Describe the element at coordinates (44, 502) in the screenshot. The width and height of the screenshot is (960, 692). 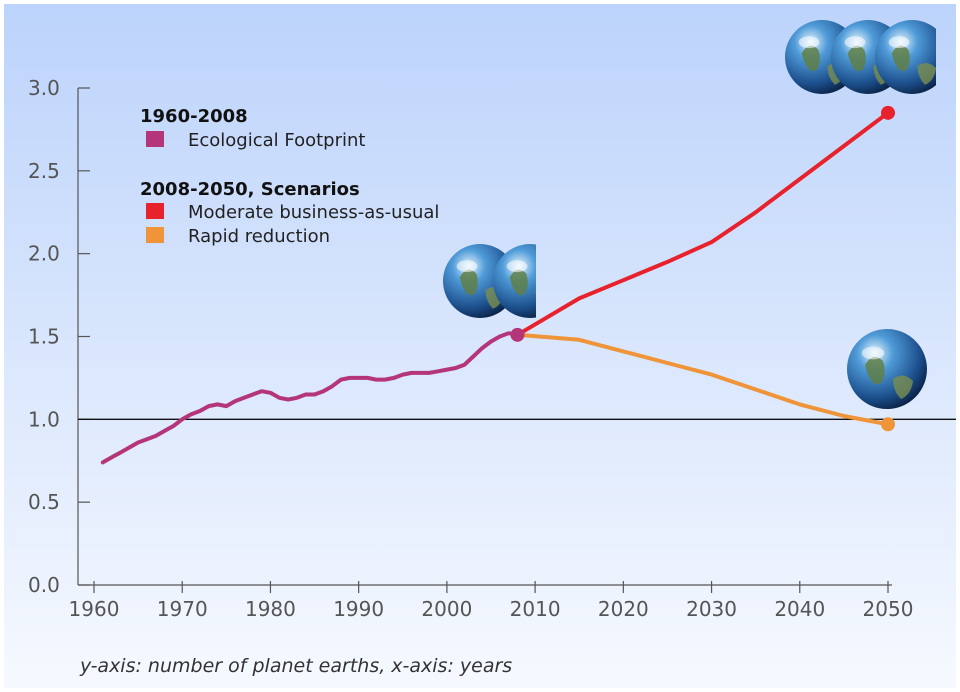
I see `y-tick-label: 0.5` at that location.